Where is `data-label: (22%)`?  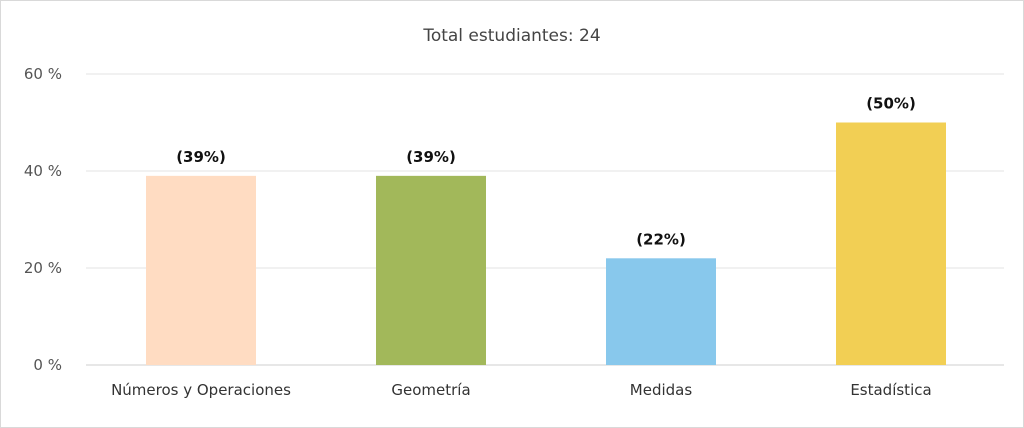 data-label: (22%) is located at coordinates (661, 239).